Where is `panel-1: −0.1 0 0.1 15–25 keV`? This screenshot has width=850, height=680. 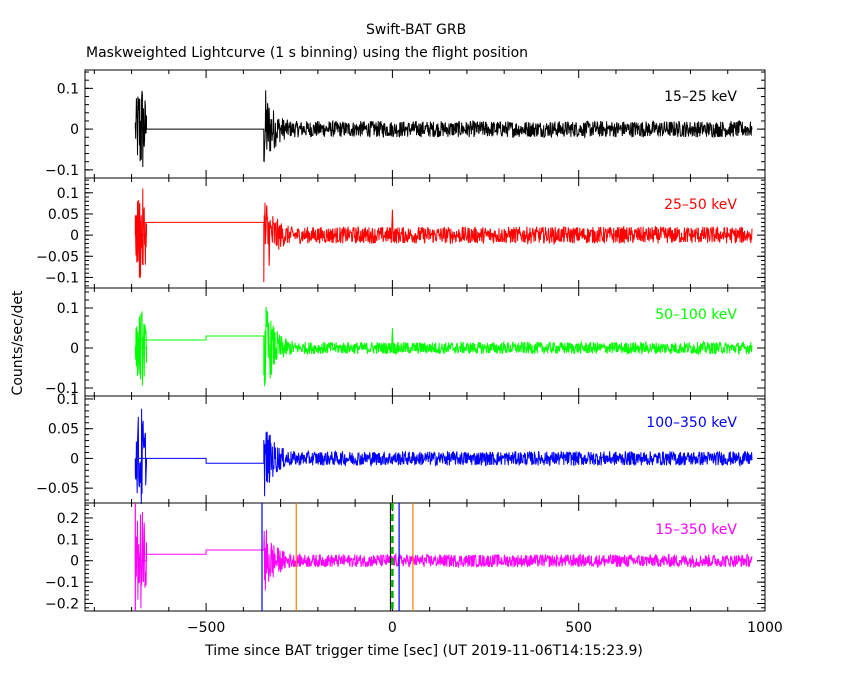
panel-1: −0.1 0 0.1 15–25 keV is located at coordinates (405, 124).